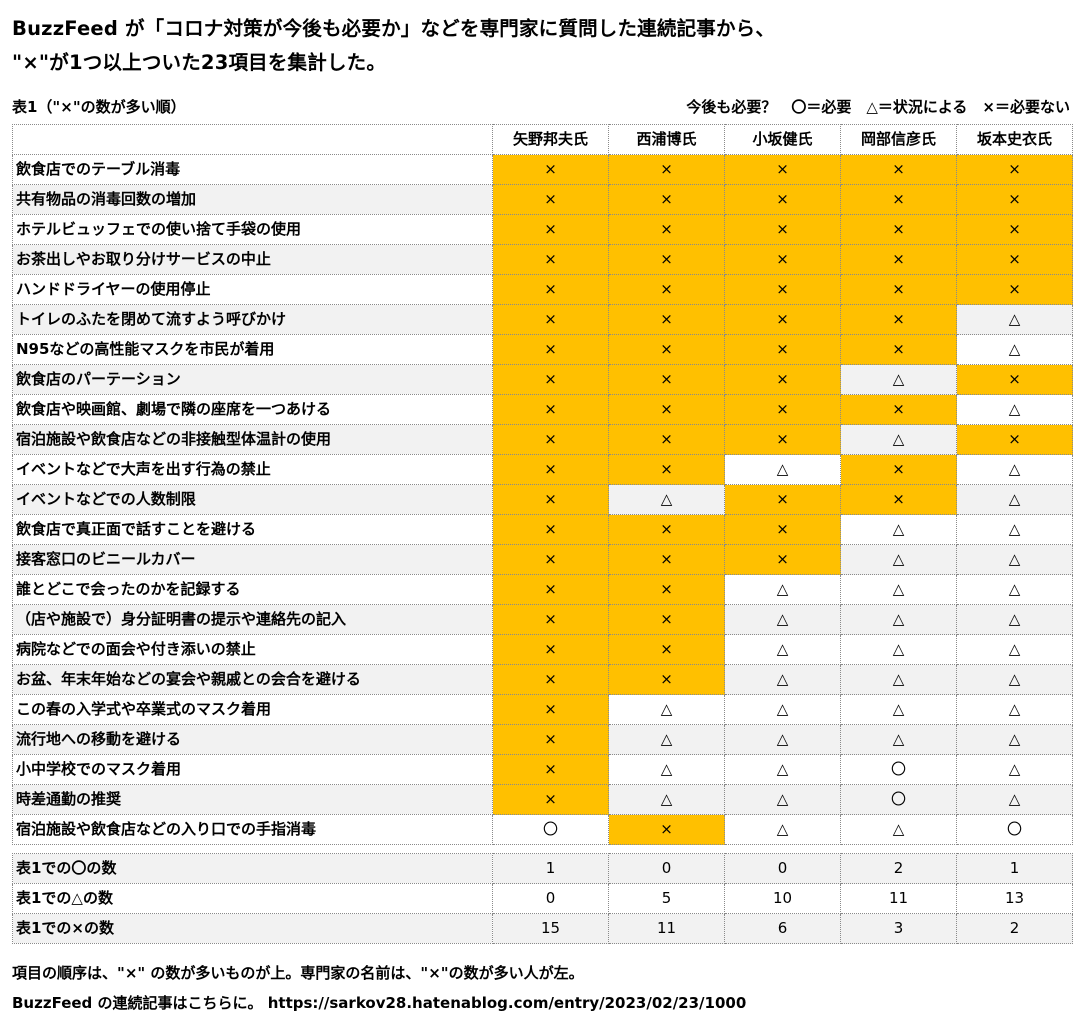 The width and height of the screenshot is (1083, 1025). Describe the element at coordinates (551, 929) in the screenshot. I see `summary-count: 15` at that location.